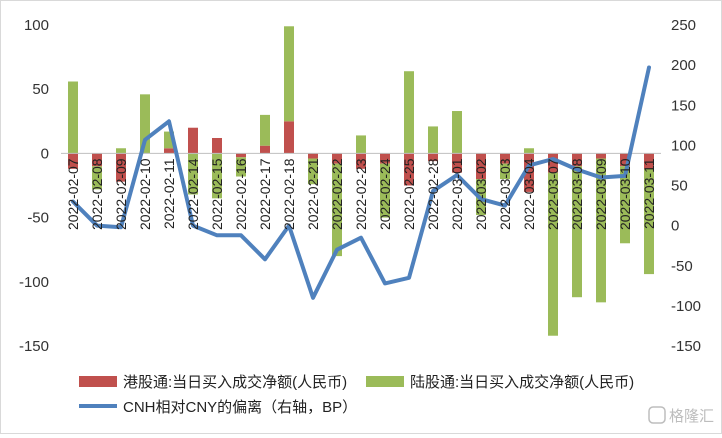  What do you see at coordinates (121, 194) in the screenshot?
I see `category-label: 2022-02-09` at bounding box center [121, 194].